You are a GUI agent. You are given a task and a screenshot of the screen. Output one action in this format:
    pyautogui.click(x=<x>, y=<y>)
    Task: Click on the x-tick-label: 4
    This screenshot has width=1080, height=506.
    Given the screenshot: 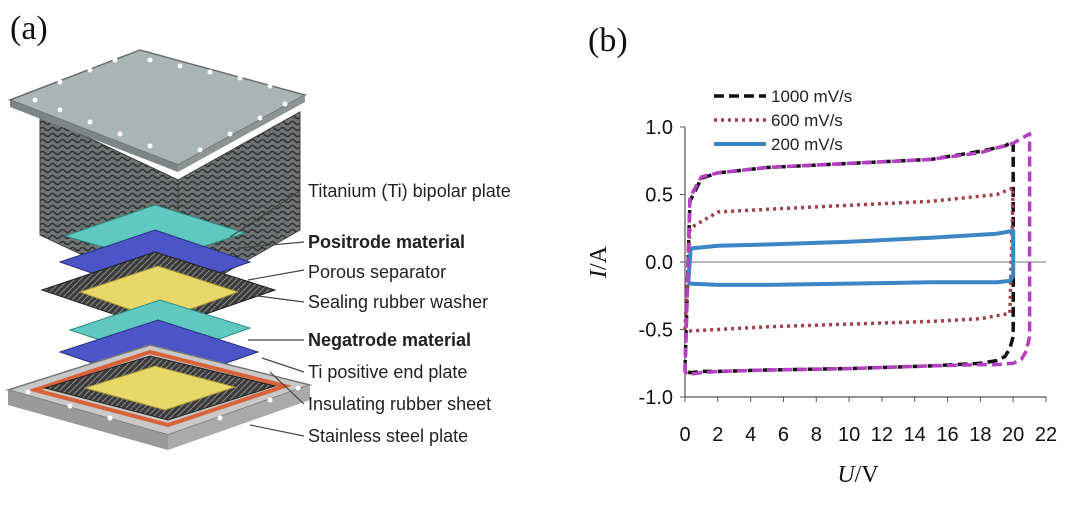 What is the action you would take?
    pyautogui.click(x=750, y=435)
    